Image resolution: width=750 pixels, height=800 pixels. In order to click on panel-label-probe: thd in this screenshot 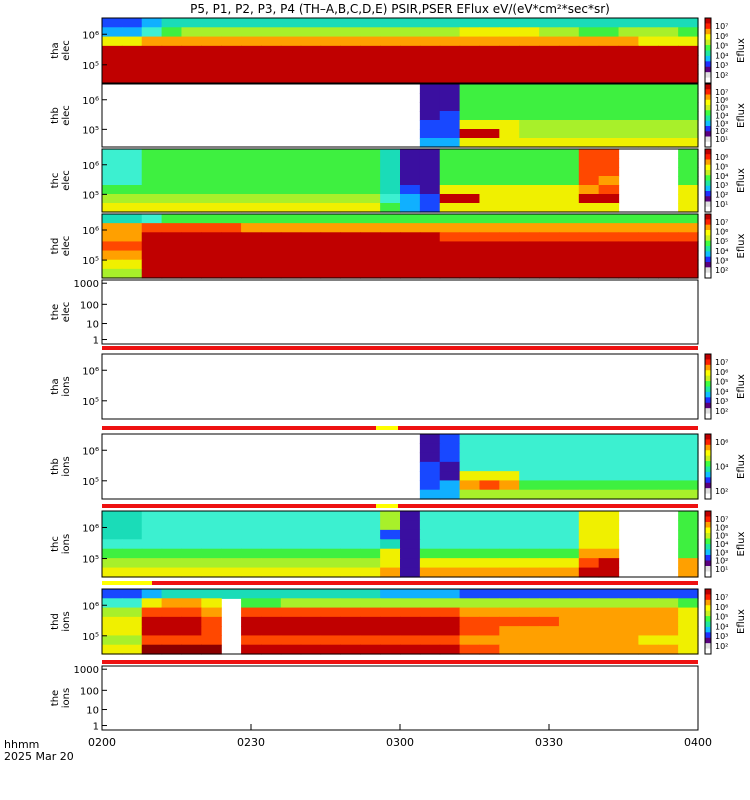, I will do `click(55, 621)`.